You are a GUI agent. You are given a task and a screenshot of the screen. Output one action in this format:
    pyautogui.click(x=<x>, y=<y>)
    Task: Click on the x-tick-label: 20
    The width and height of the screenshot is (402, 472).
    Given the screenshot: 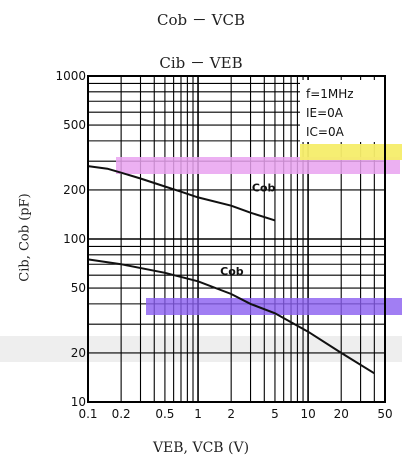 What is the action you would take?
    pyautogui.click(x=341, y=414)
    